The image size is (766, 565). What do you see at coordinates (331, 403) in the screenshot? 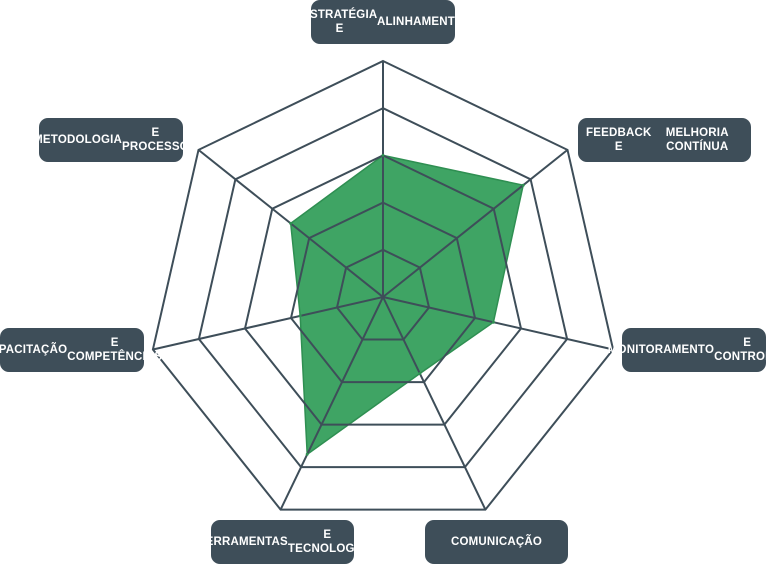
I see `axis-spoke-ferramentas` at bounding box center [331, 403].